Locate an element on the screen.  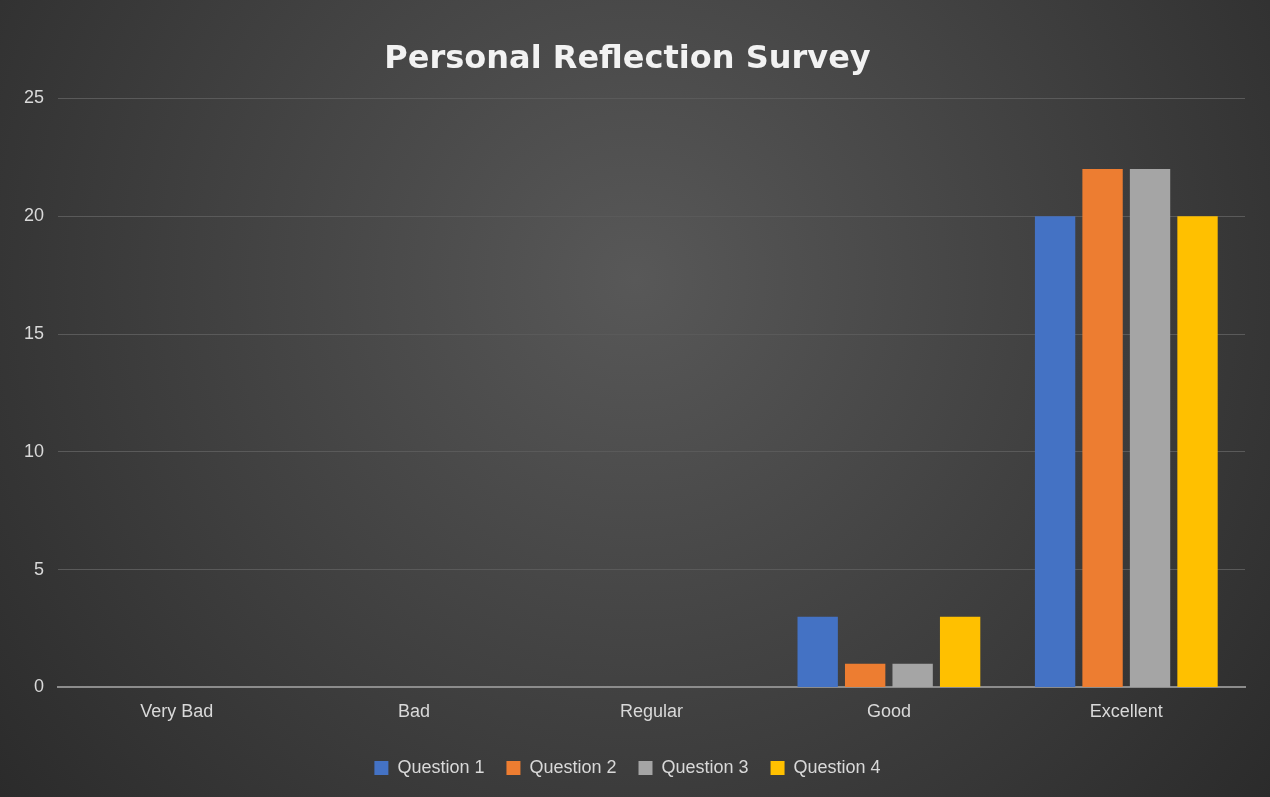
legend-label: Question 3 is located at coordinates (705, 766).